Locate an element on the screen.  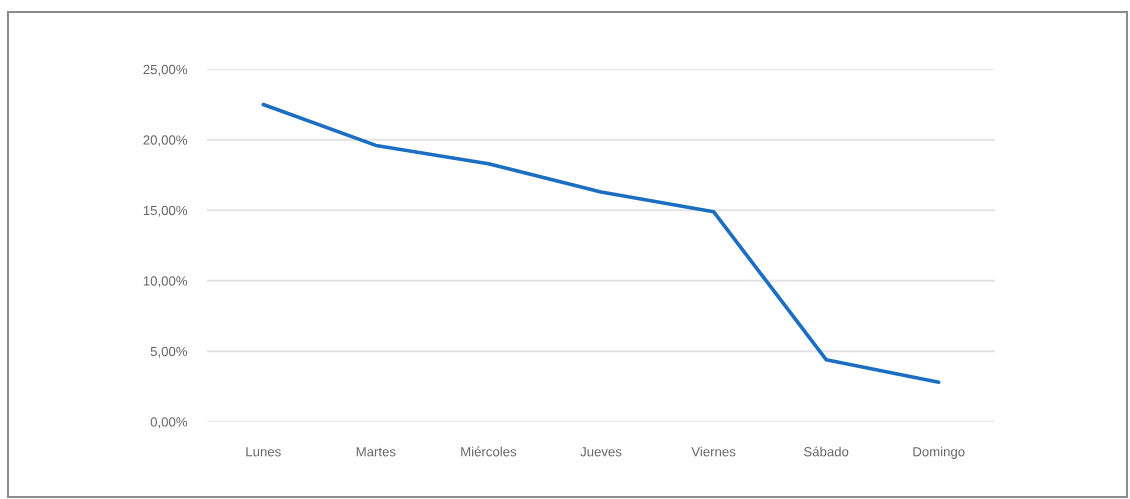
y-tick-label: 25,00% is located at coordinates (165, 70).